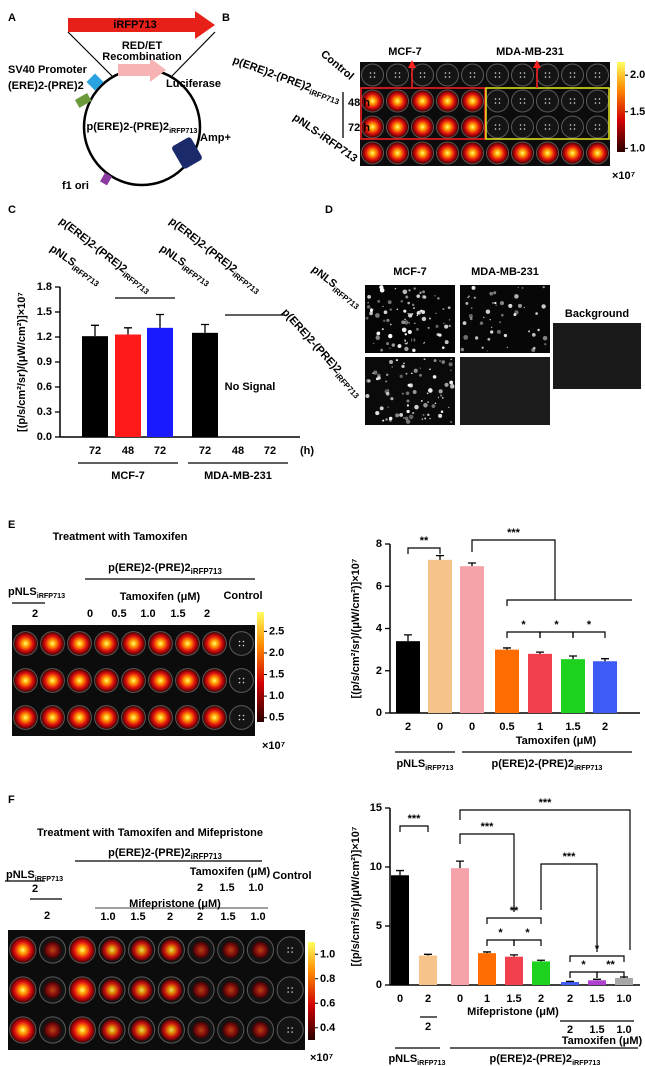  I want to click on panel-letter: F, so click(11, 800).